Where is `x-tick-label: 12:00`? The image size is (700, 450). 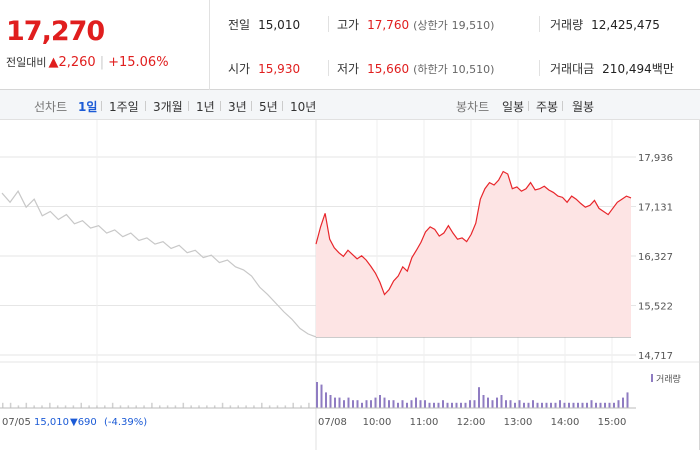
x-tick-label: 12:00 is located at coordinates (471, 422).